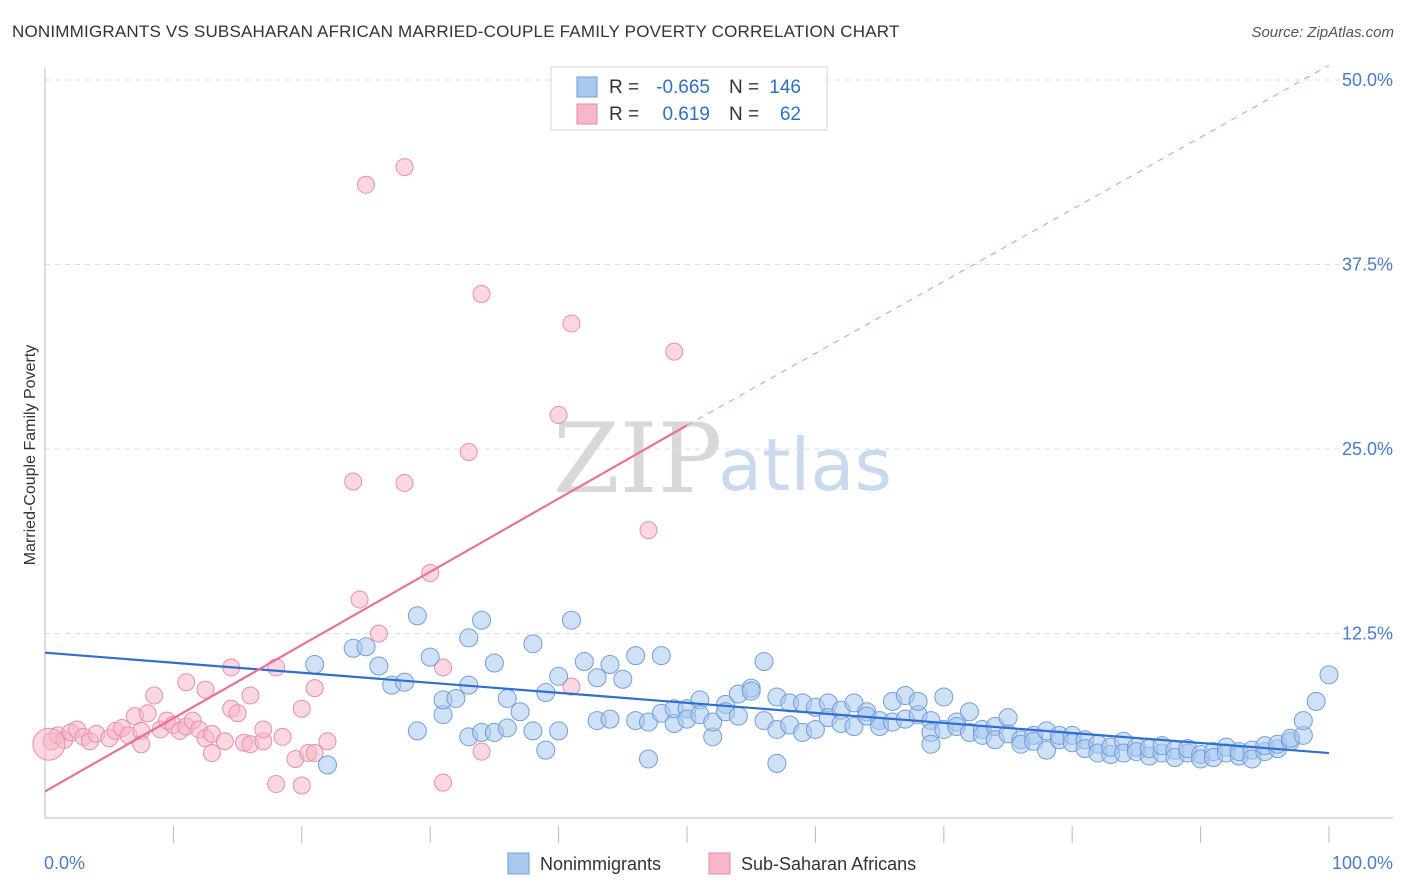 This screenshot has width=1406, height=892. I want to click on y-tick-labels: 12.5% 25.0% 37.5% 50.0%, so click(1367, 357).